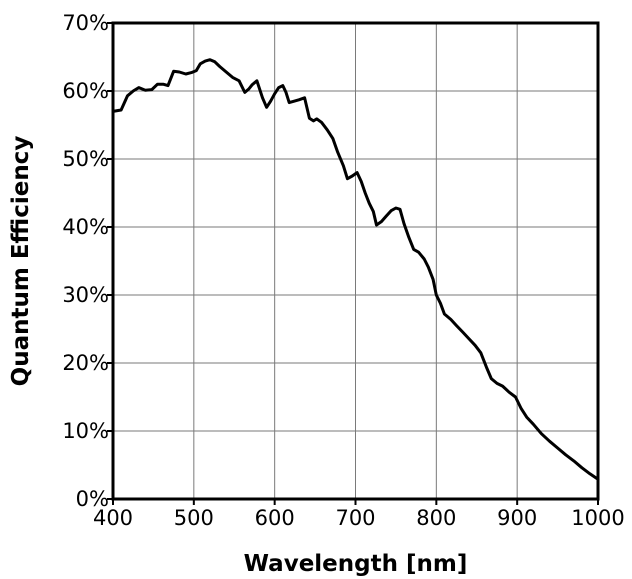 This screenshot has width=632, height=579. Describe the element at coordinates (85, 363) in the screenshot. I see `y-tick-label: 20%` at that location.